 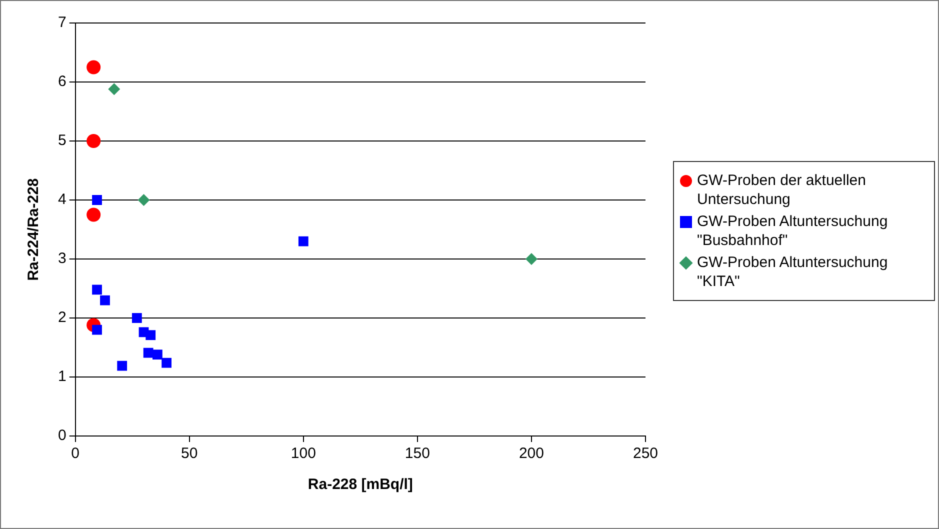 What do you see at coordinates (360, 485) in the screenshot?
I see `x-axis-title: Ra-228 [mBq/l]` at bounding box center [360, 485].